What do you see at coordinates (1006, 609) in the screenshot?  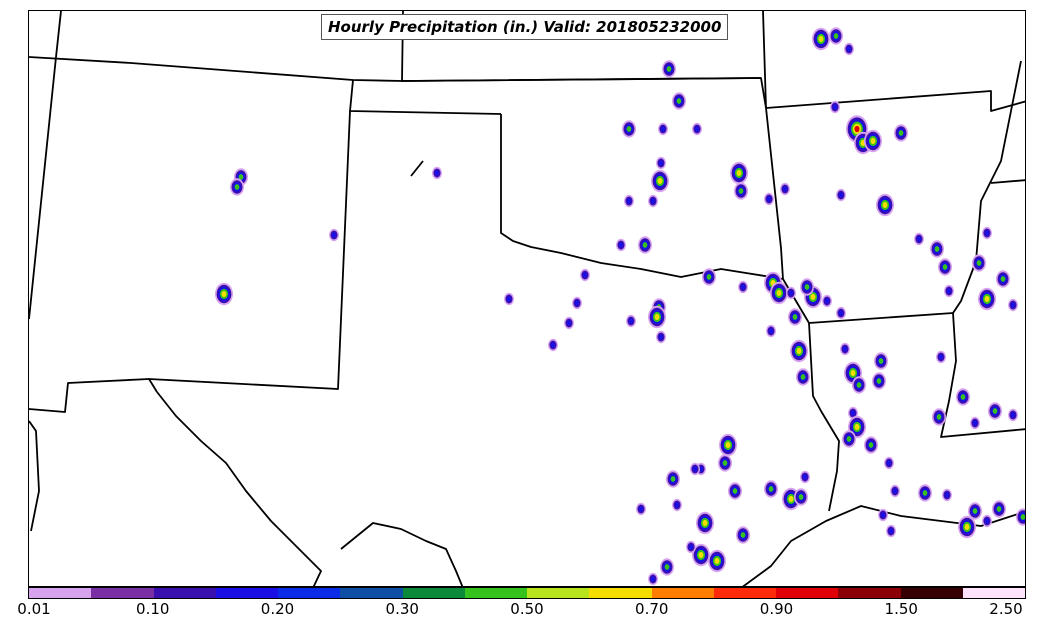 I see `colorbar-tick-label: 2.50` at bounding box center [1006, 609].